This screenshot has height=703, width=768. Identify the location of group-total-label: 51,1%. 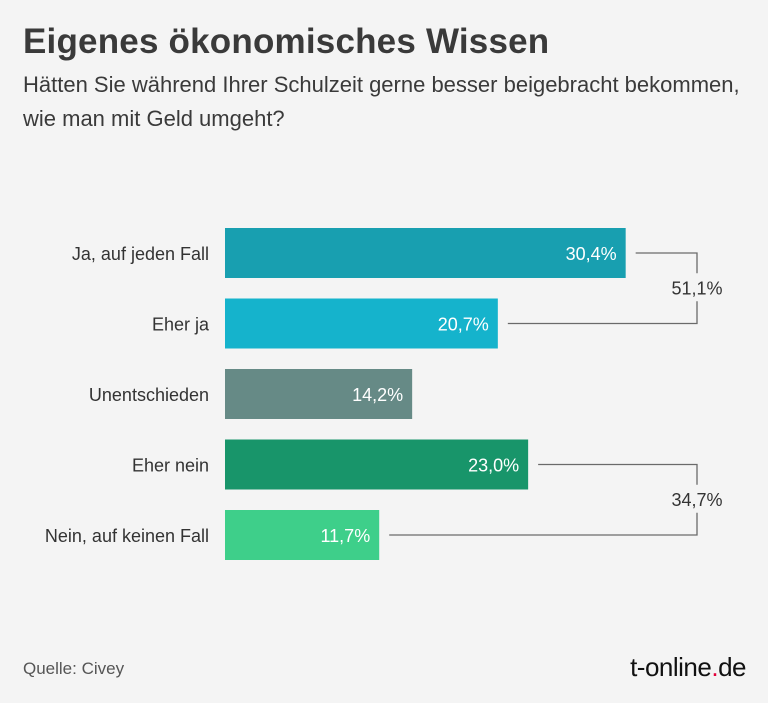
(696, 288).